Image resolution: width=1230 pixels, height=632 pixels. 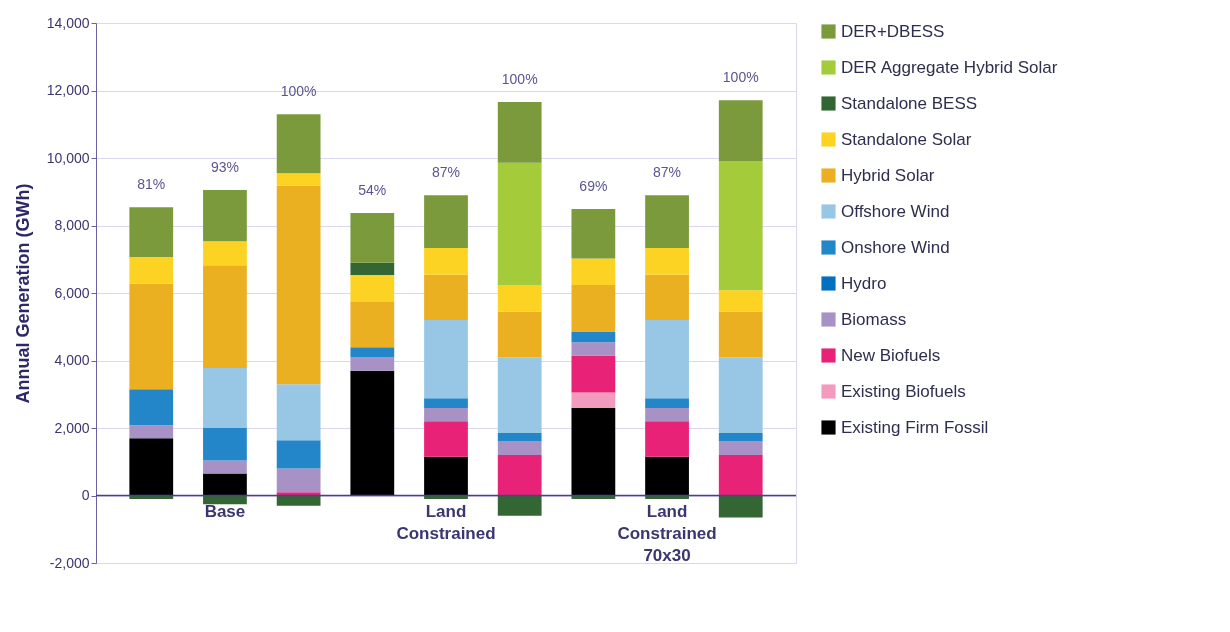 What do you see at coordinates (22, 293) in the screenshot?
I see `y-axis-title: Annual Generation (GWh)` at bounding box center [22, 293].